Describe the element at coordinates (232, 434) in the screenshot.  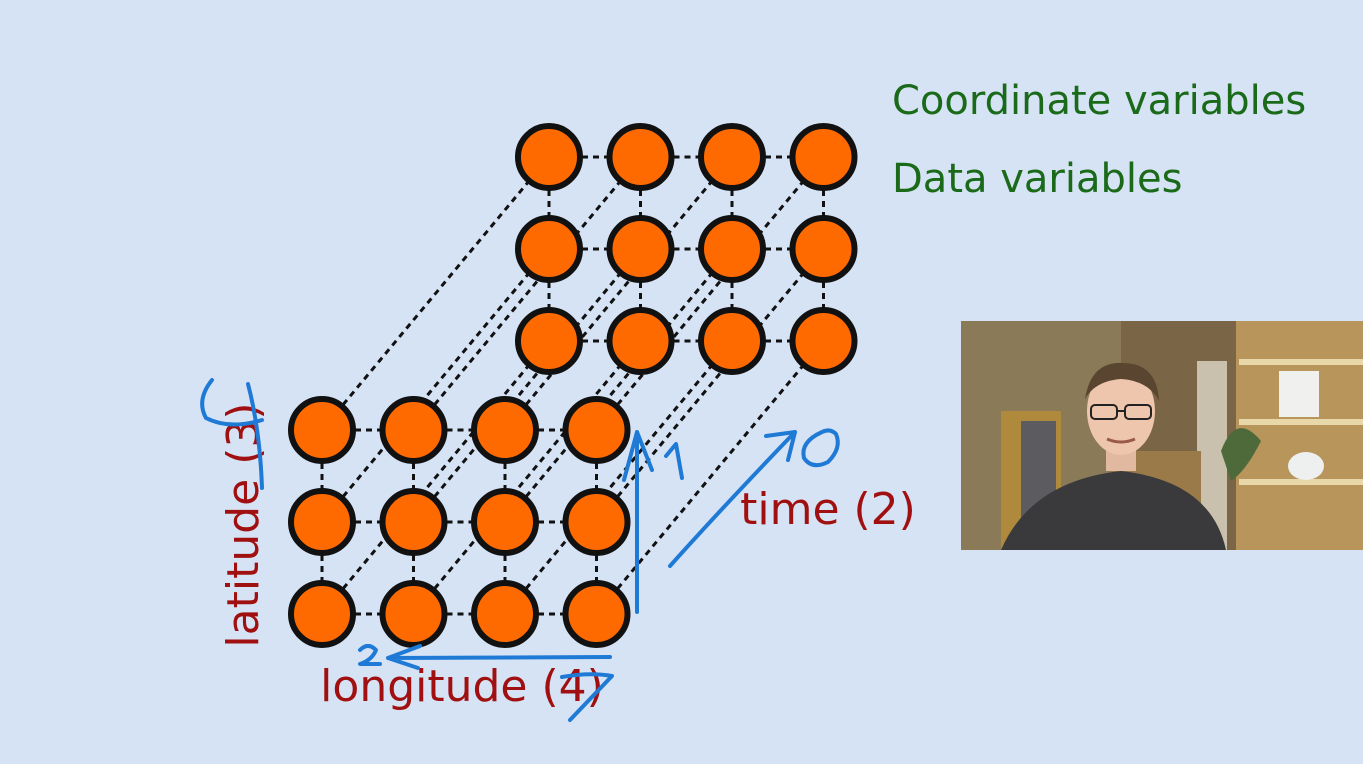
I see `latitude-strike-mark` at that location.